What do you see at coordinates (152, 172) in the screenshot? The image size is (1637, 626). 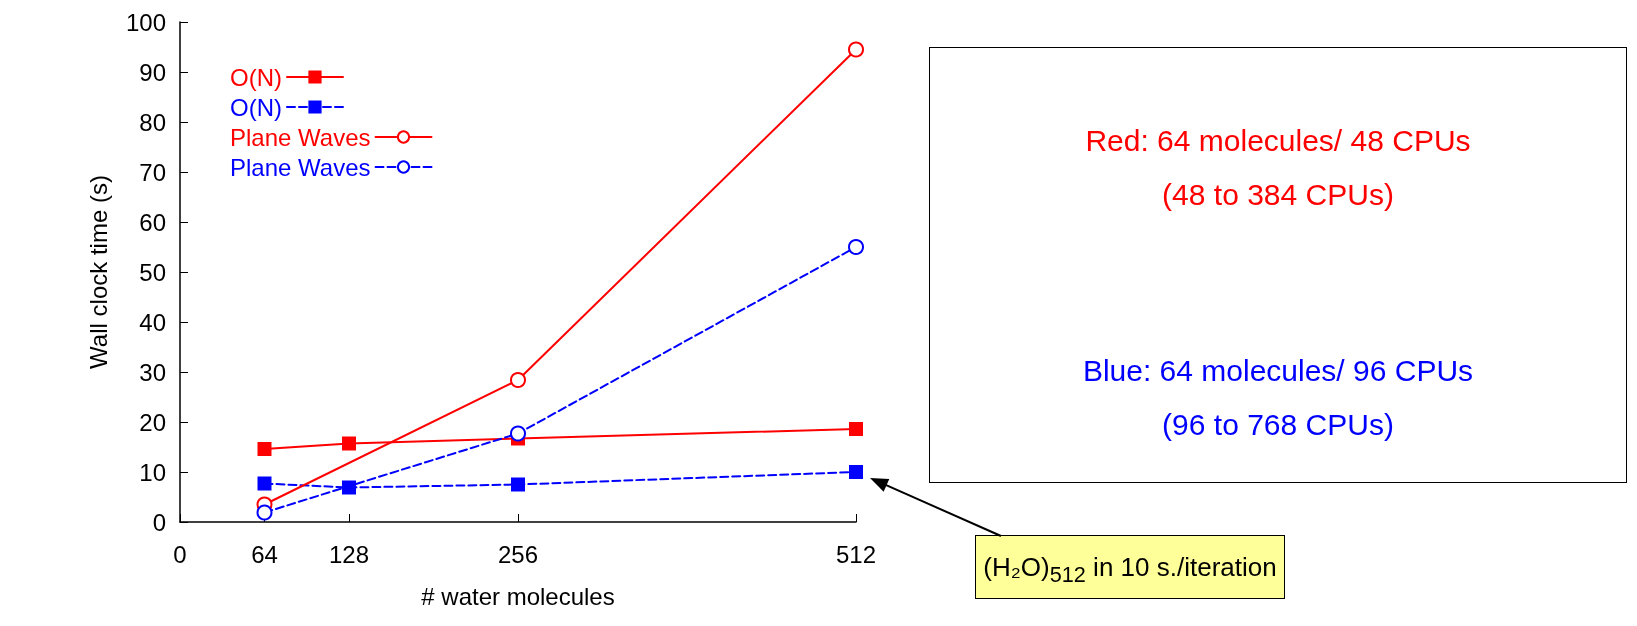 I see `y-tick-label: 70` at bounding box center [152, 172].